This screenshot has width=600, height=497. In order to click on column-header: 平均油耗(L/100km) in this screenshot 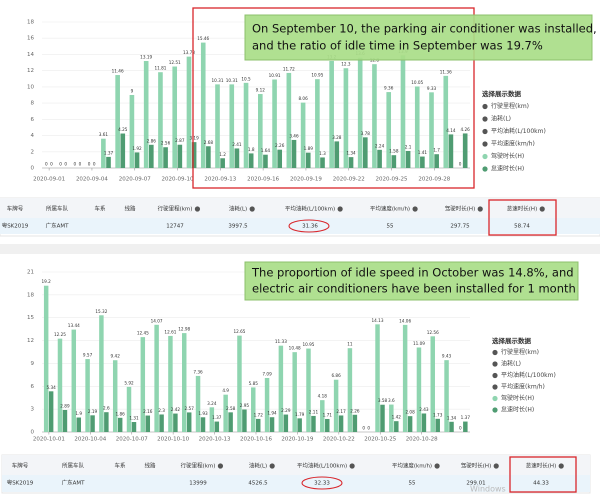, I will do `click(322, 466)`.